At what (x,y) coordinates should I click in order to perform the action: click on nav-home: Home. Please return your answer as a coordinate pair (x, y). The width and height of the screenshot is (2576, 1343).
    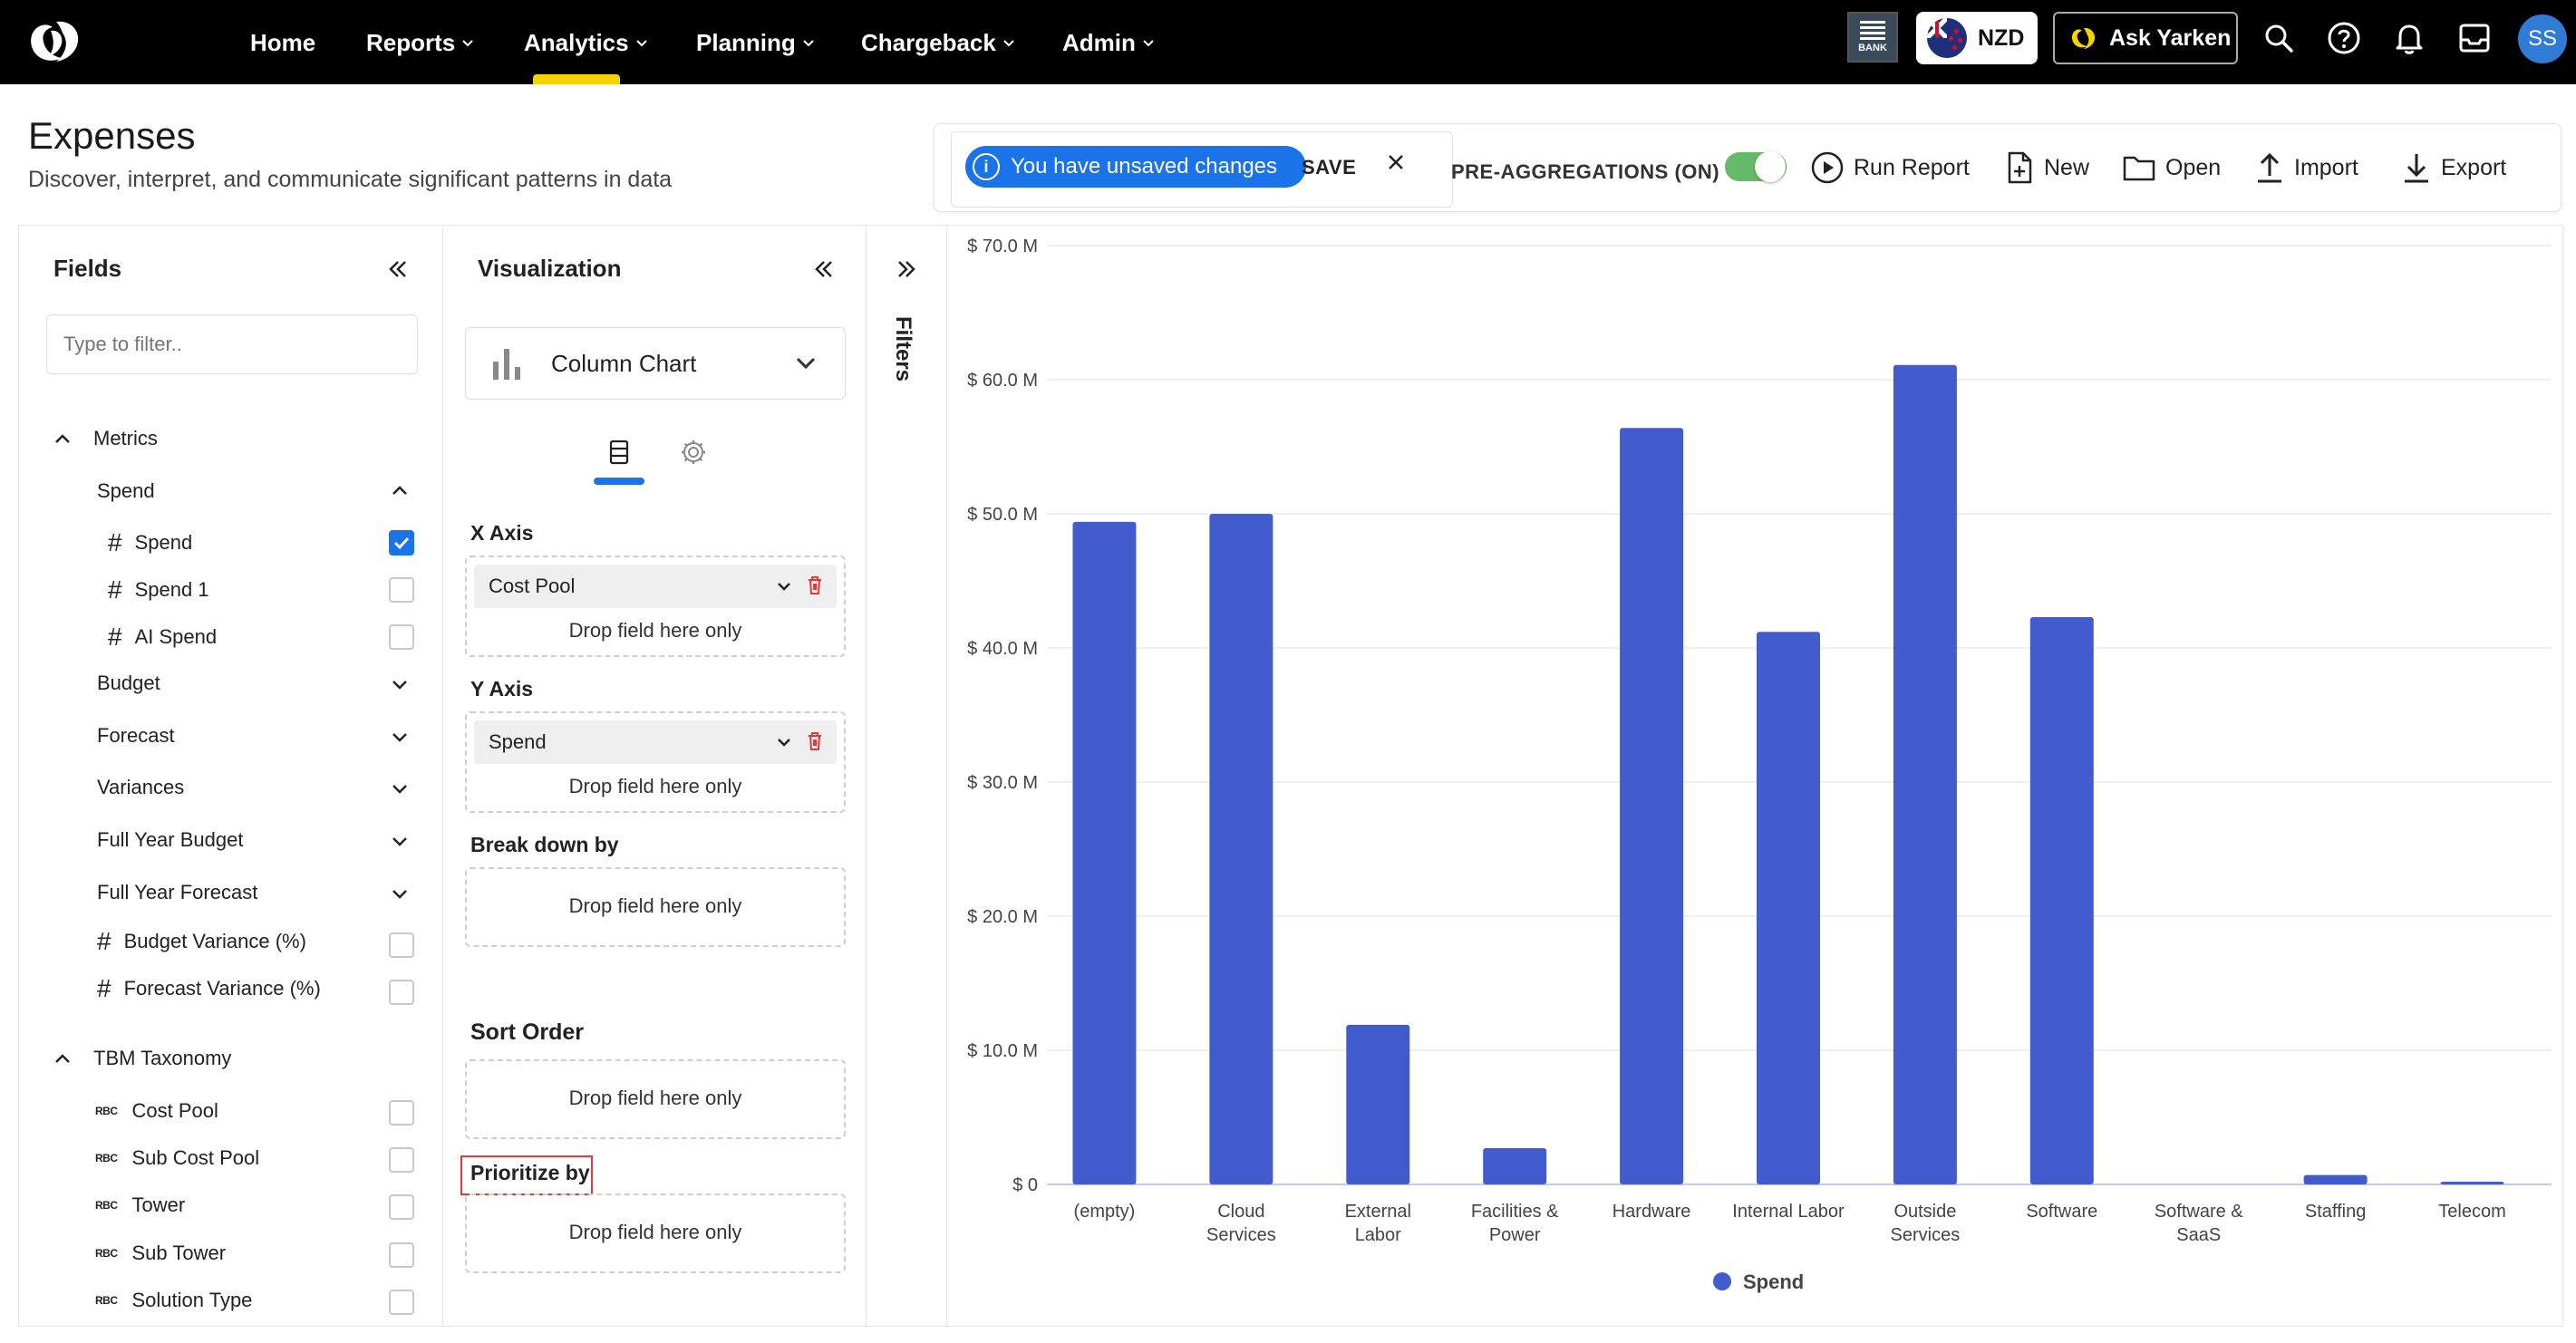
    Looking at the image, I should click on (282, 42).